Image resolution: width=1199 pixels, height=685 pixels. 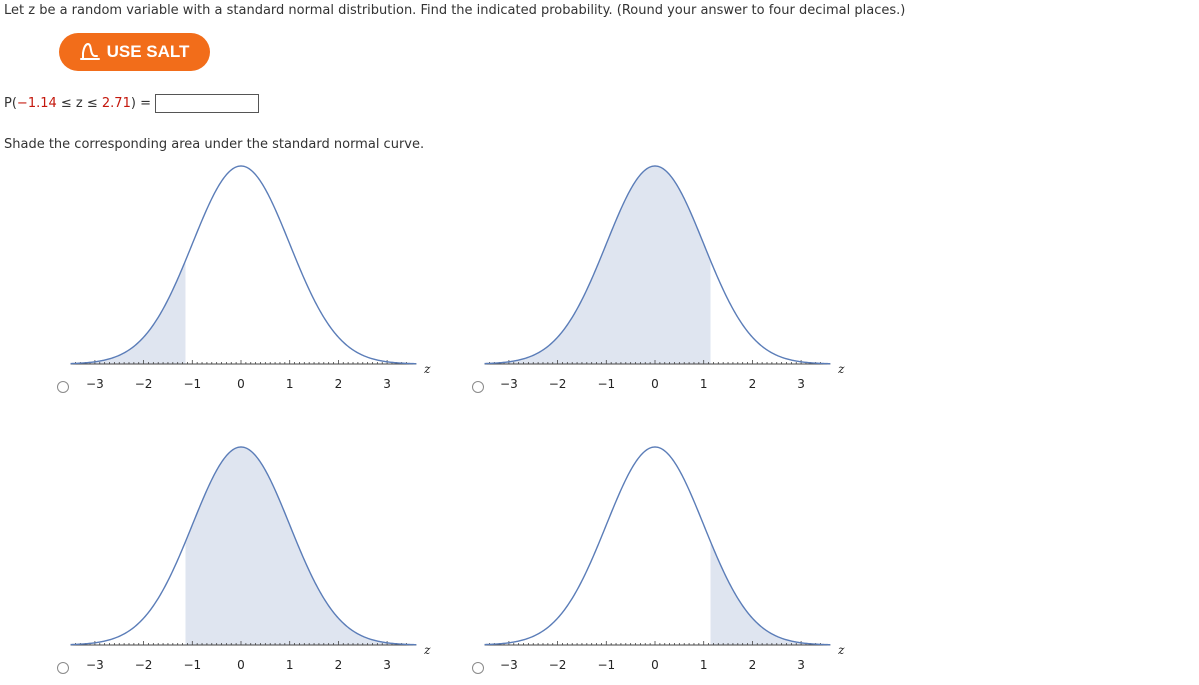 What do you see at coordinates (116, 103) in the screenshot?
I see `prob-upper-bound: 2.71` at bounding box center [116, 103].